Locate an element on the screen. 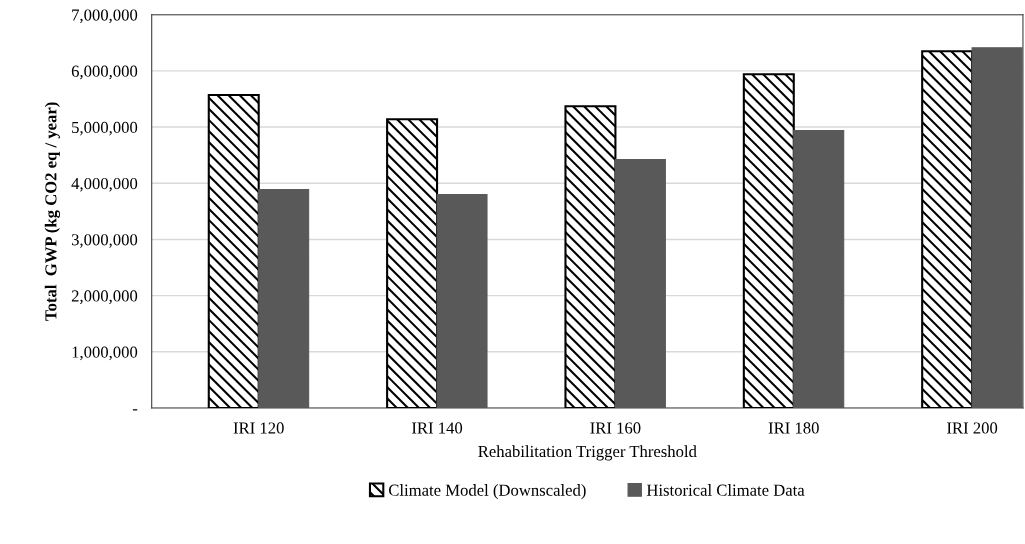 The height and width of the screenshot is (544, 1025). y-tick-label: - is located at coordinates (135, 410).